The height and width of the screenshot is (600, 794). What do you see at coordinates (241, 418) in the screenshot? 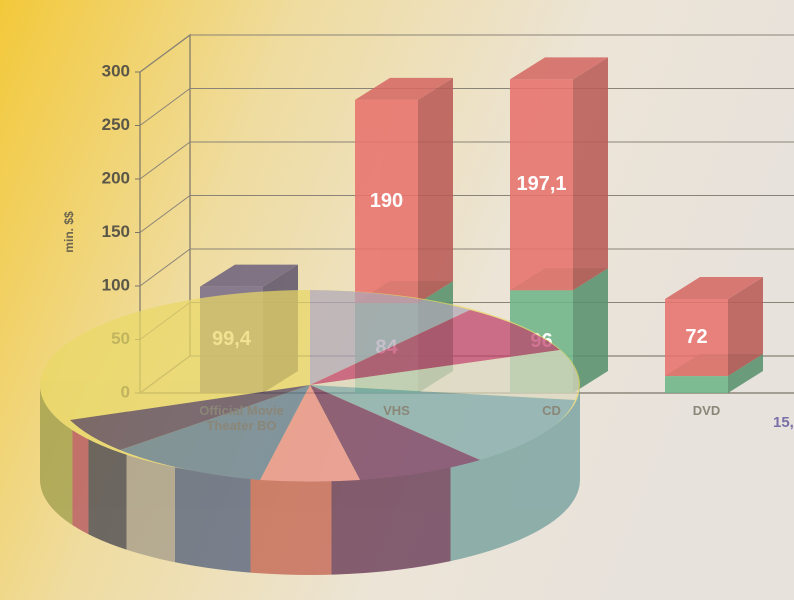
I see `x-tick-label: Official Movie Theater BO` at bounding box center [241, 418].